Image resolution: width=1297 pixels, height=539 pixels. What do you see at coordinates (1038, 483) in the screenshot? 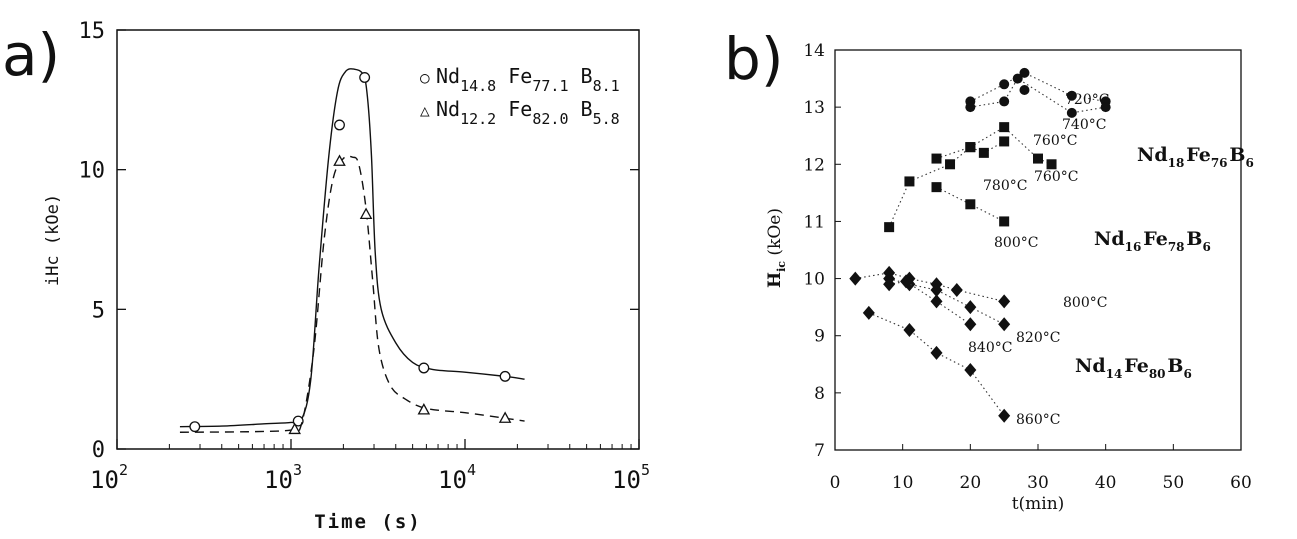
I see `x-tick-label-b: 30` at bounding box center [1038, 483].